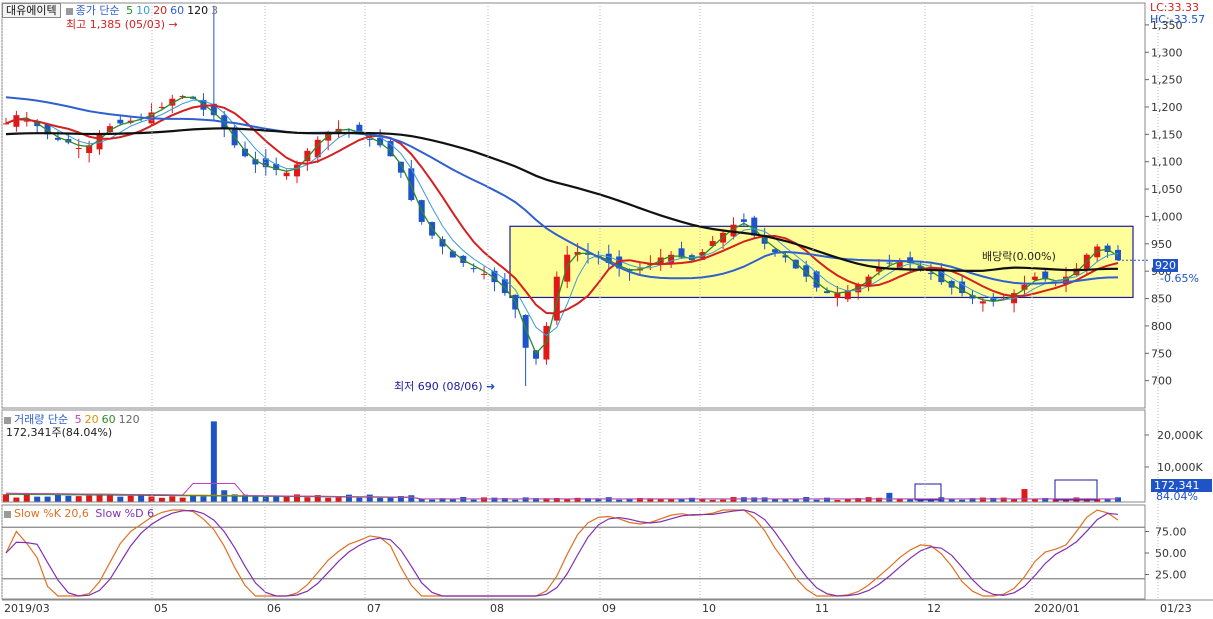  I want to click on price-ma-list: 5 10 20 60 120 3, so click(173, 10).